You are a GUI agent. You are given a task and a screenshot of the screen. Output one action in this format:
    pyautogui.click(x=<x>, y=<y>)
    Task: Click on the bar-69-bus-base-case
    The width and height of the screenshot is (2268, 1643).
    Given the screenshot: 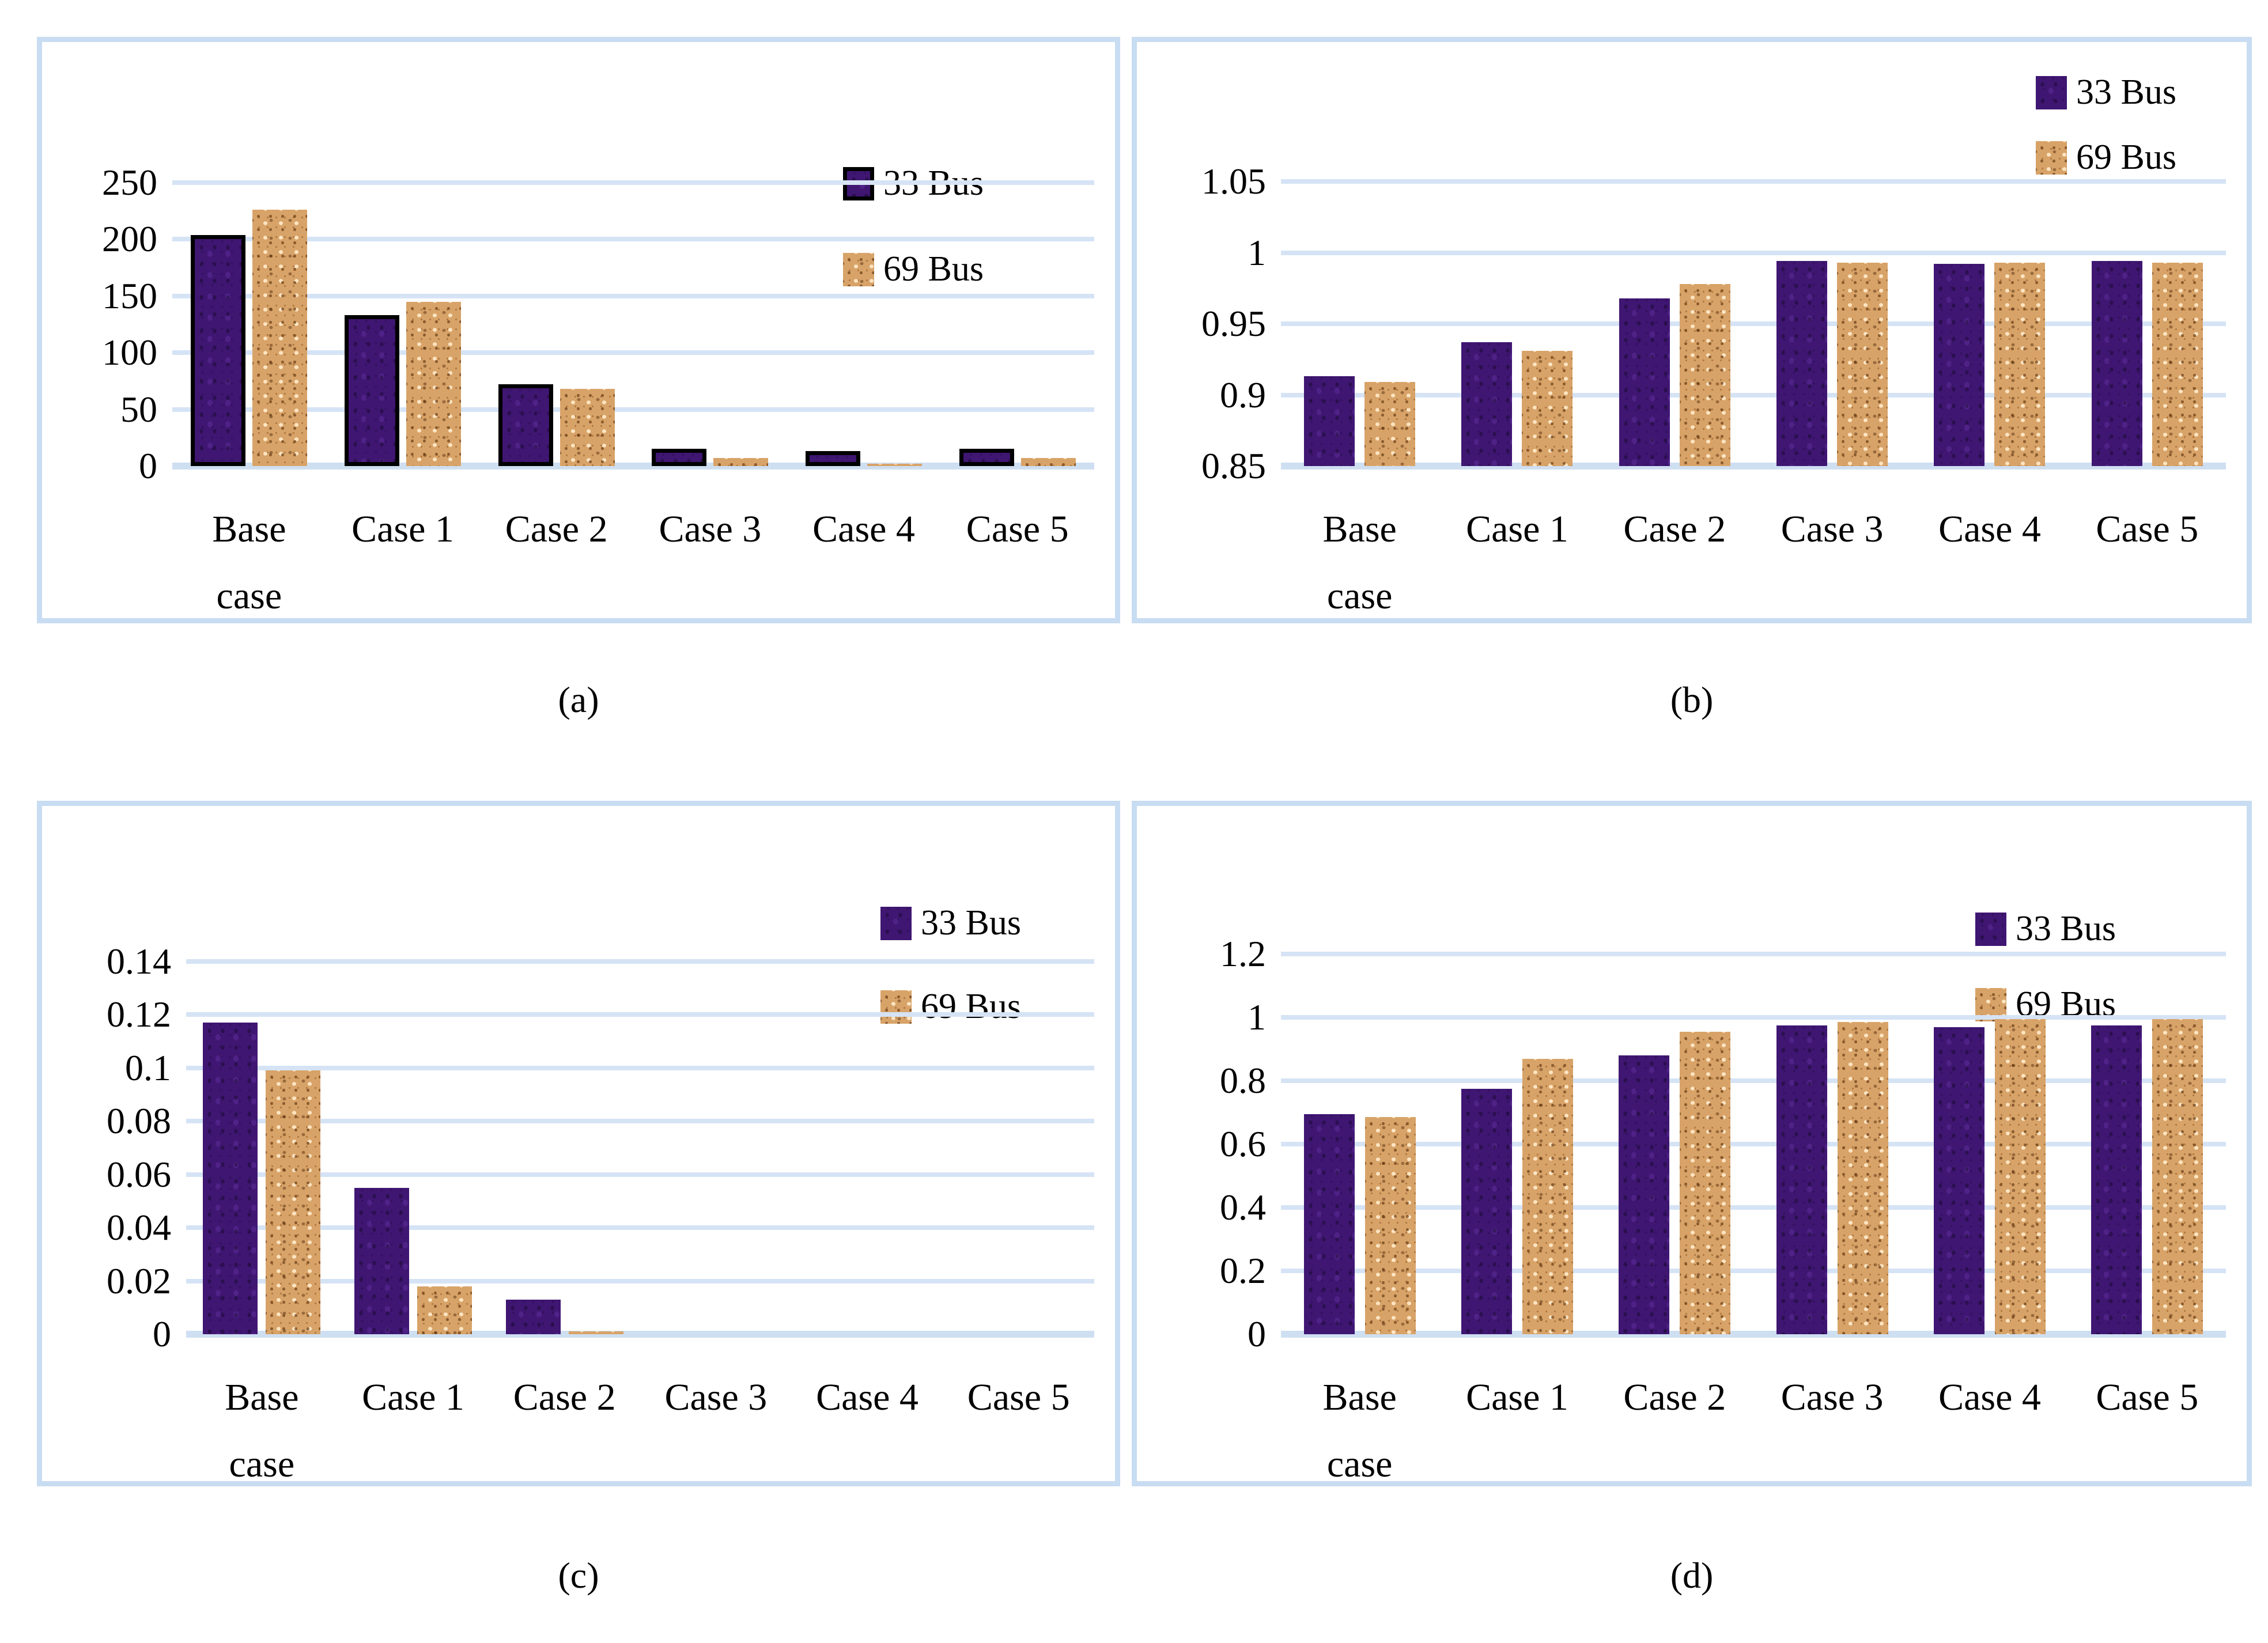 What is the action you would take?
    pyautogui.click(x=293, y=1202)
    